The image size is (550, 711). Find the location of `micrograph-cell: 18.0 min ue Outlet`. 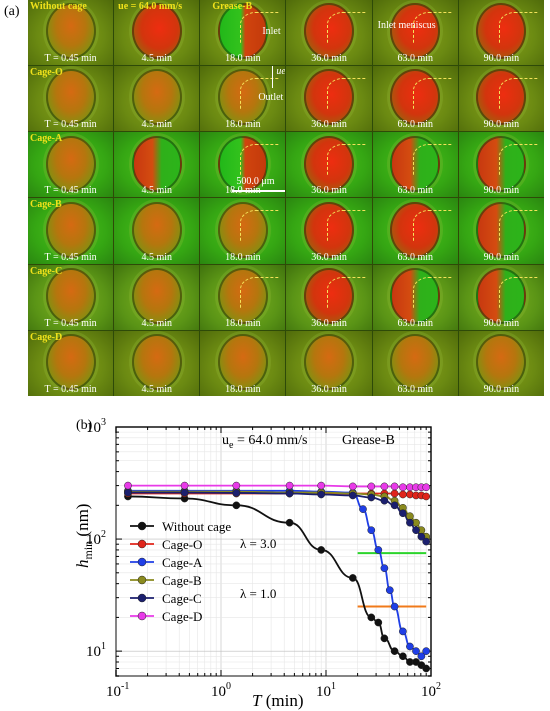

micrograph-cell: 18.0 min ue Outlet is located at coordinates (243, 99).